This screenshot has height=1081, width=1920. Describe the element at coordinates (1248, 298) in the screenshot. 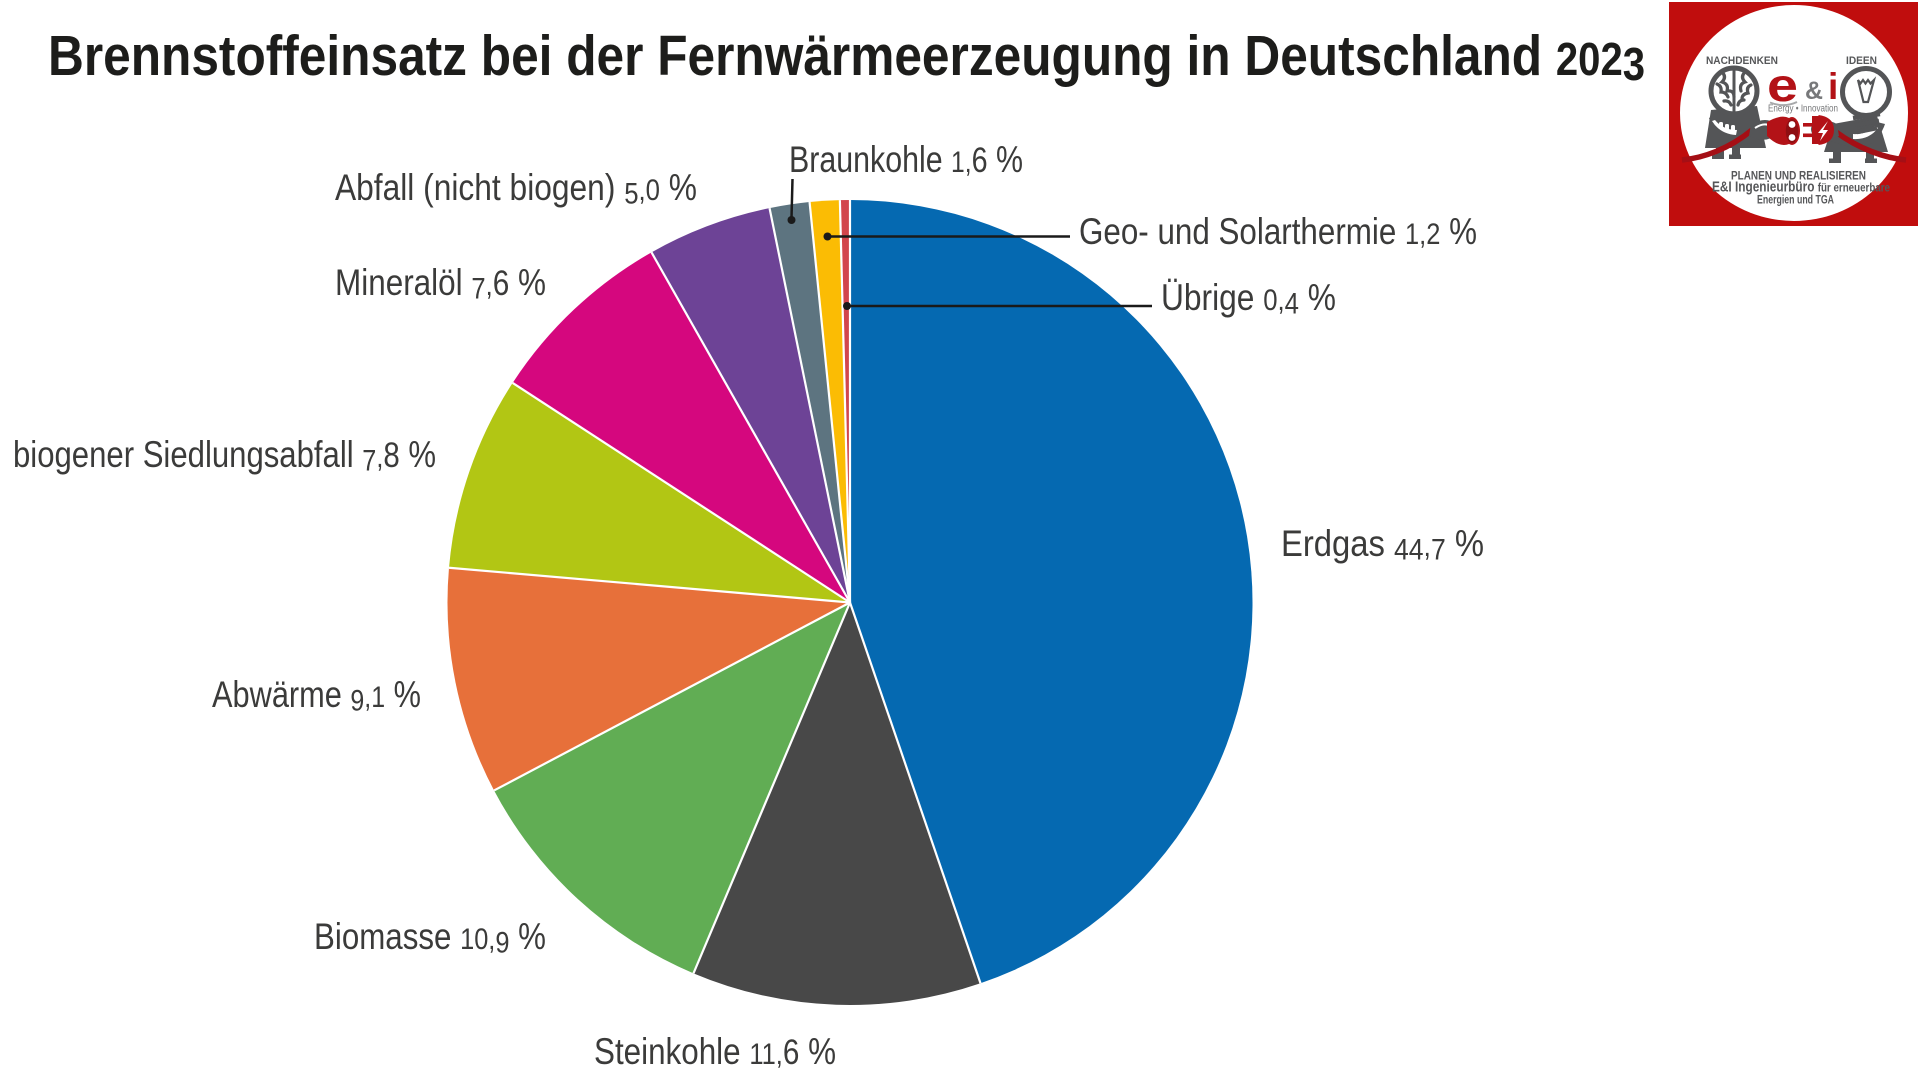

I see `svg-text: Übrige 0,4 %` at that location.